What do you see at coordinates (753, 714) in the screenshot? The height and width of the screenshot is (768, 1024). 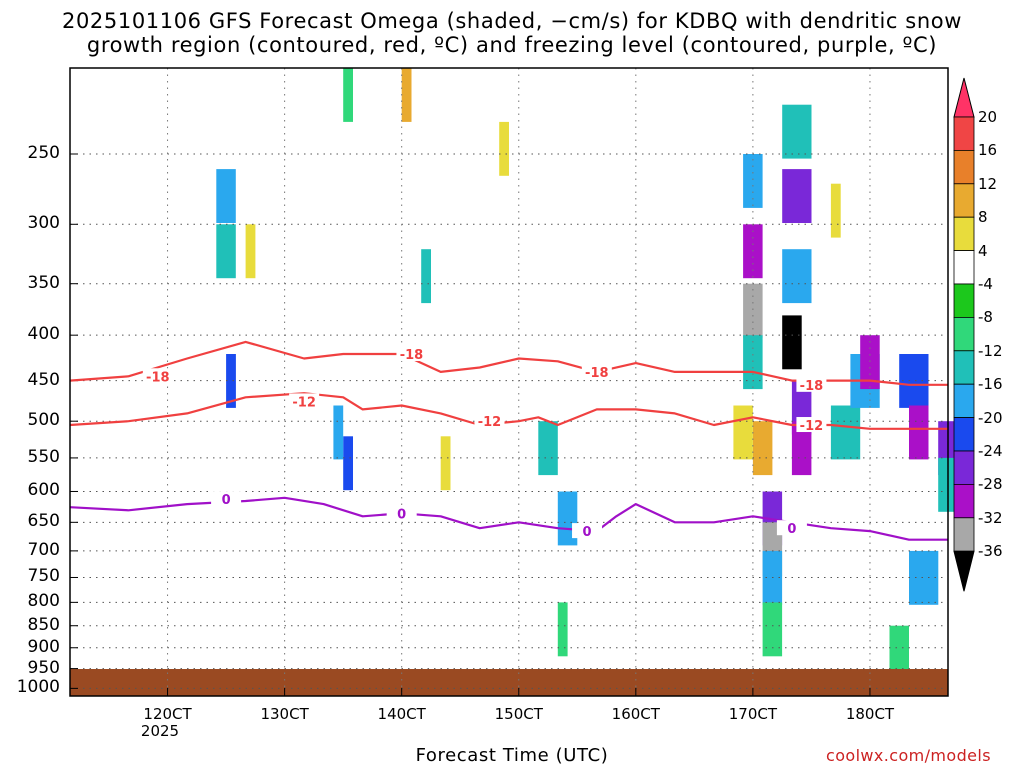 I see `x-tick-label: 170CT` at bounding box center [753, 714].